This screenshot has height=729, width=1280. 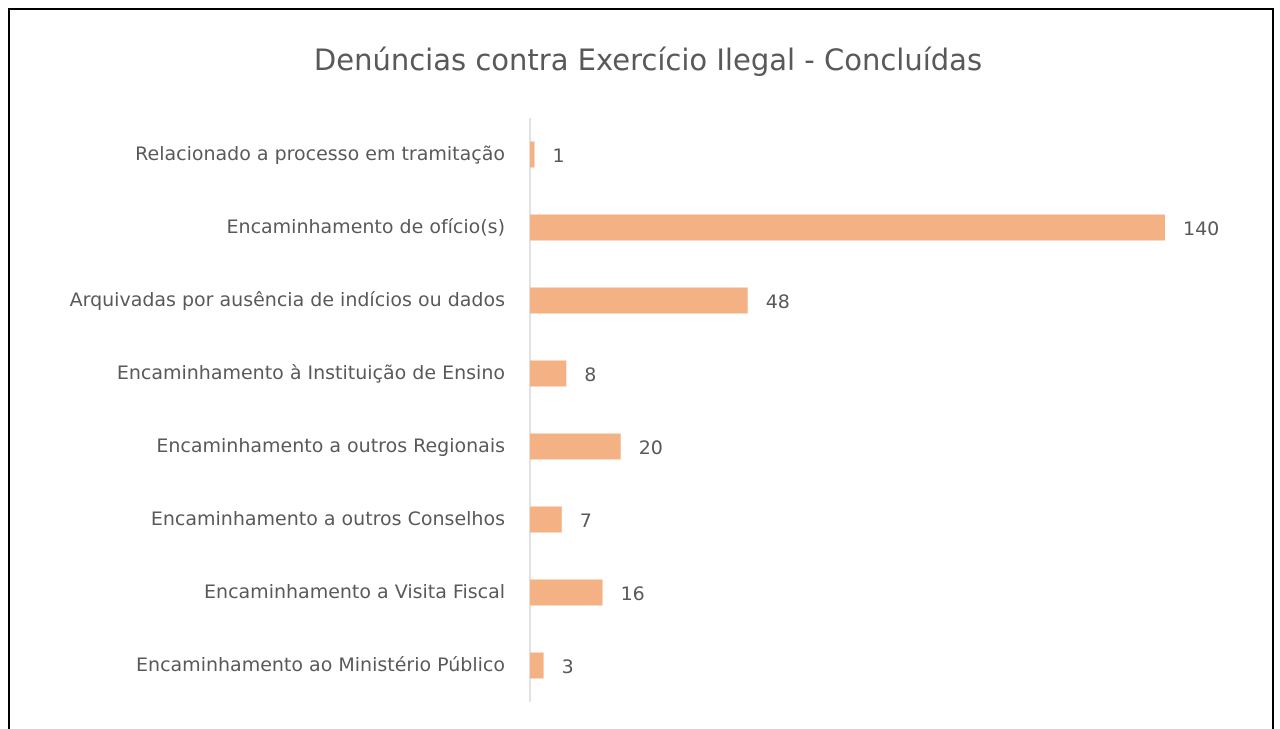 What do you see at coordinates (651, 448) in the screenshot?
I see `data-label: 20` at bounding box center [651, 448].